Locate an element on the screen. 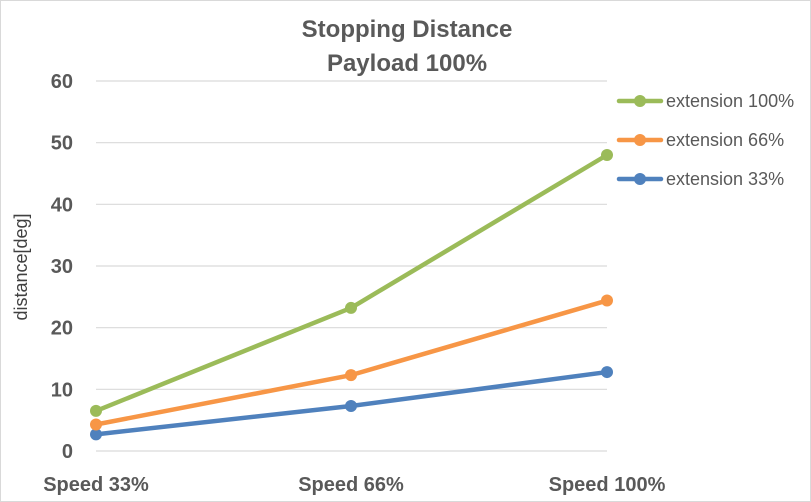 This screenshot has width=811, height=502. x-tick-label: Speed 66% is located at coordinates (351, 485).